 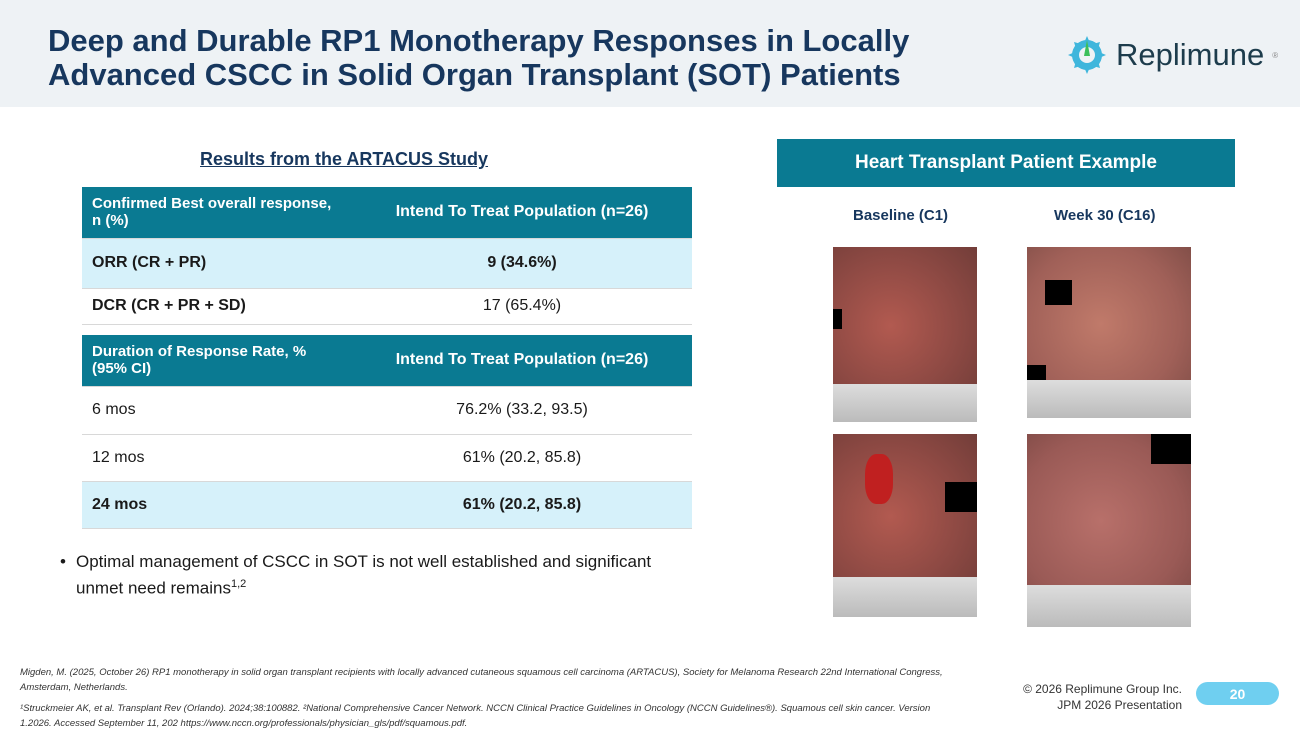 What do you see at coordinates (1102, 689) in the screenshot?
I see `copyright-text: © 2026 Replimune Group Inc.` at bounding box center [1102, 689].